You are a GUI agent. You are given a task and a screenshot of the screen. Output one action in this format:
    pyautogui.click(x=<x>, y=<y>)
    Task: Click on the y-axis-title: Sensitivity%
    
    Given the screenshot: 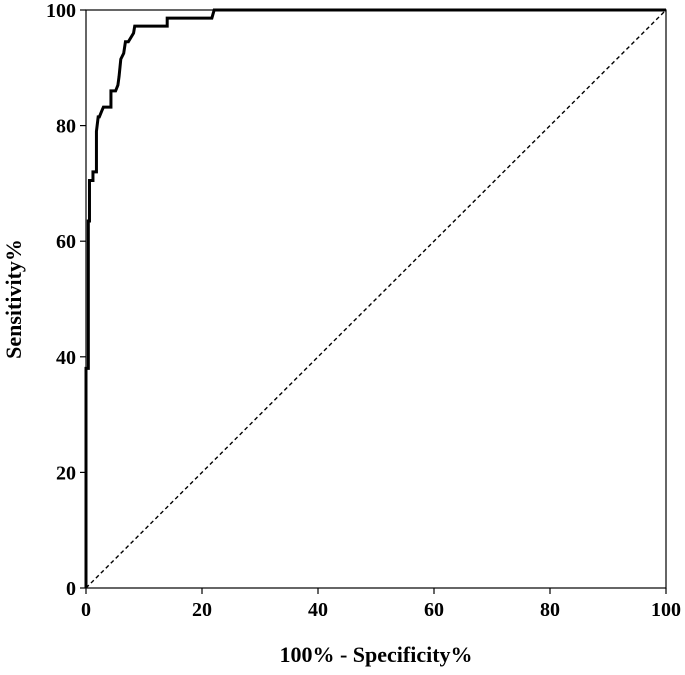 What is the action you would take?
    pyautogui.click(x=13, y=299)
    